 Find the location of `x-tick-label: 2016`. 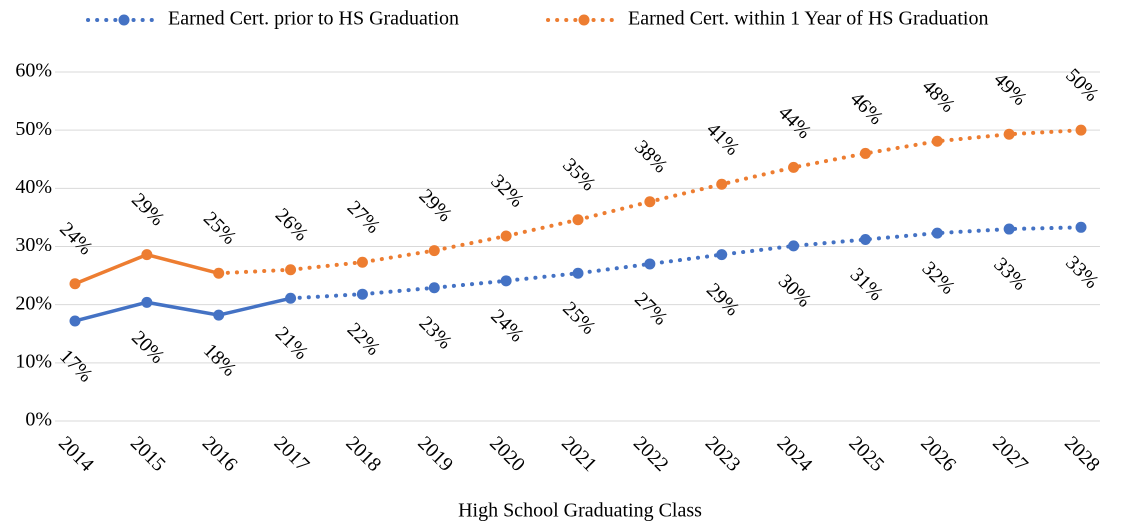

x-tick-label: 2016 is located at coordinates (220, 454).